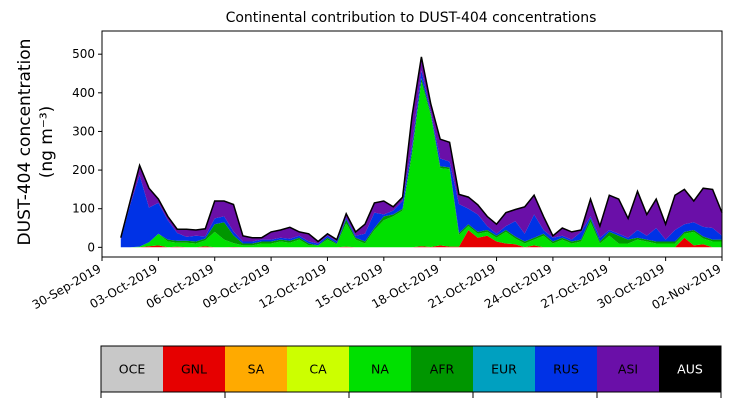 The width and height of the screenshot is (730, 402). Describe the element at coordinates (87, 150) in the screenshot. I see `y-axis: 0 100 200 300 400 500` at that location.